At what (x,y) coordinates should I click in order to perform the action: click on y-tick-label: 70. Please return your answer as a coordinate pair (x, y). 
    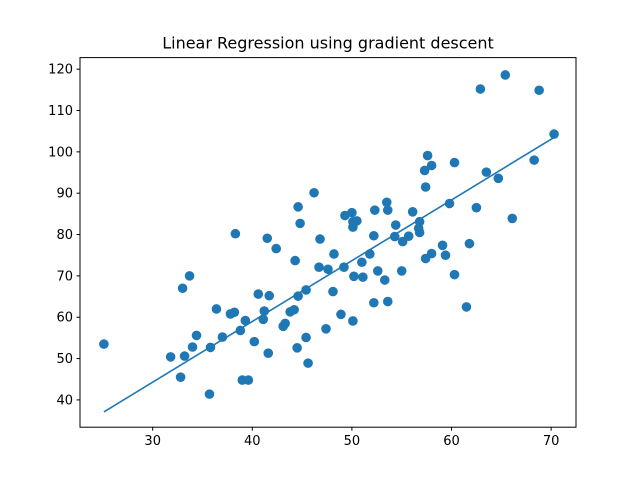
    Looking at the image, I should click on (64, 276).